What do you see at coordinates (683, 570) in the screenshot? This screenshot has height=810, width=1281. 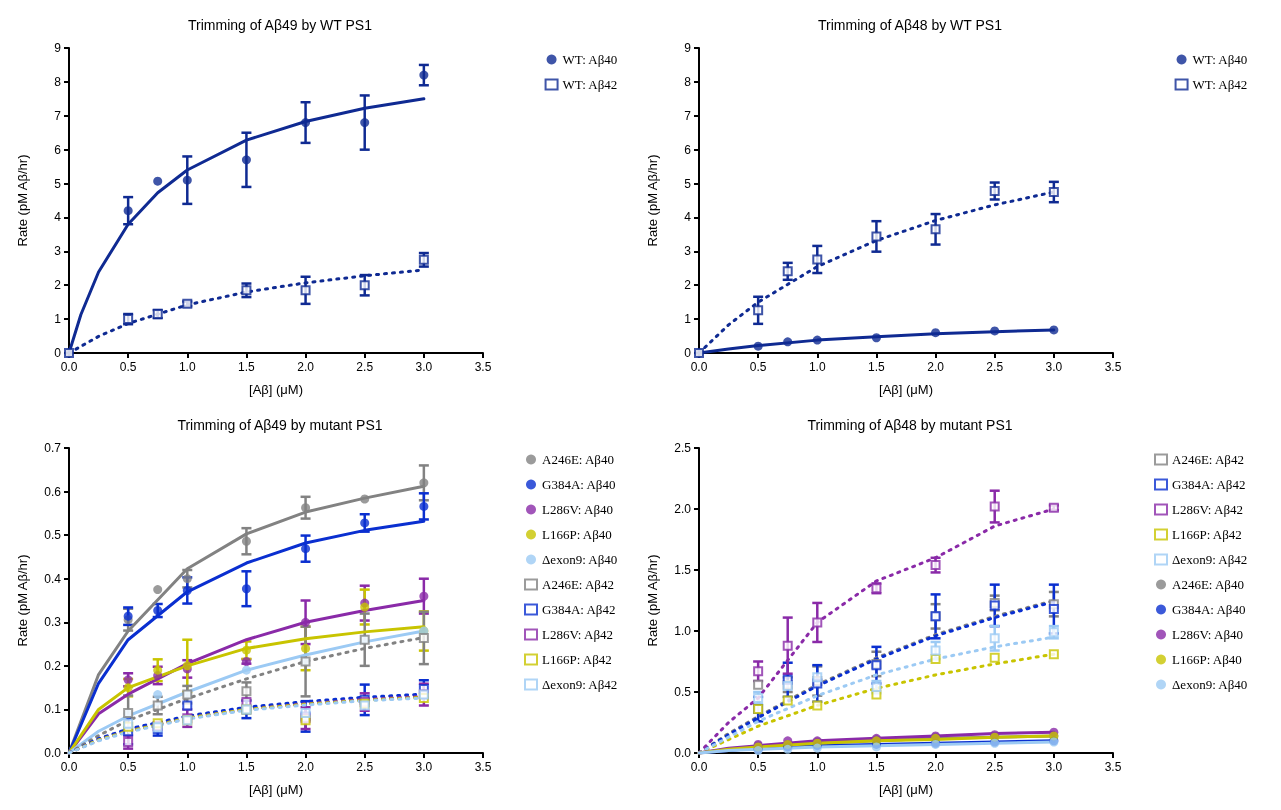 I see `y-tick-label: 1.5` at bounding box center [683, 570].